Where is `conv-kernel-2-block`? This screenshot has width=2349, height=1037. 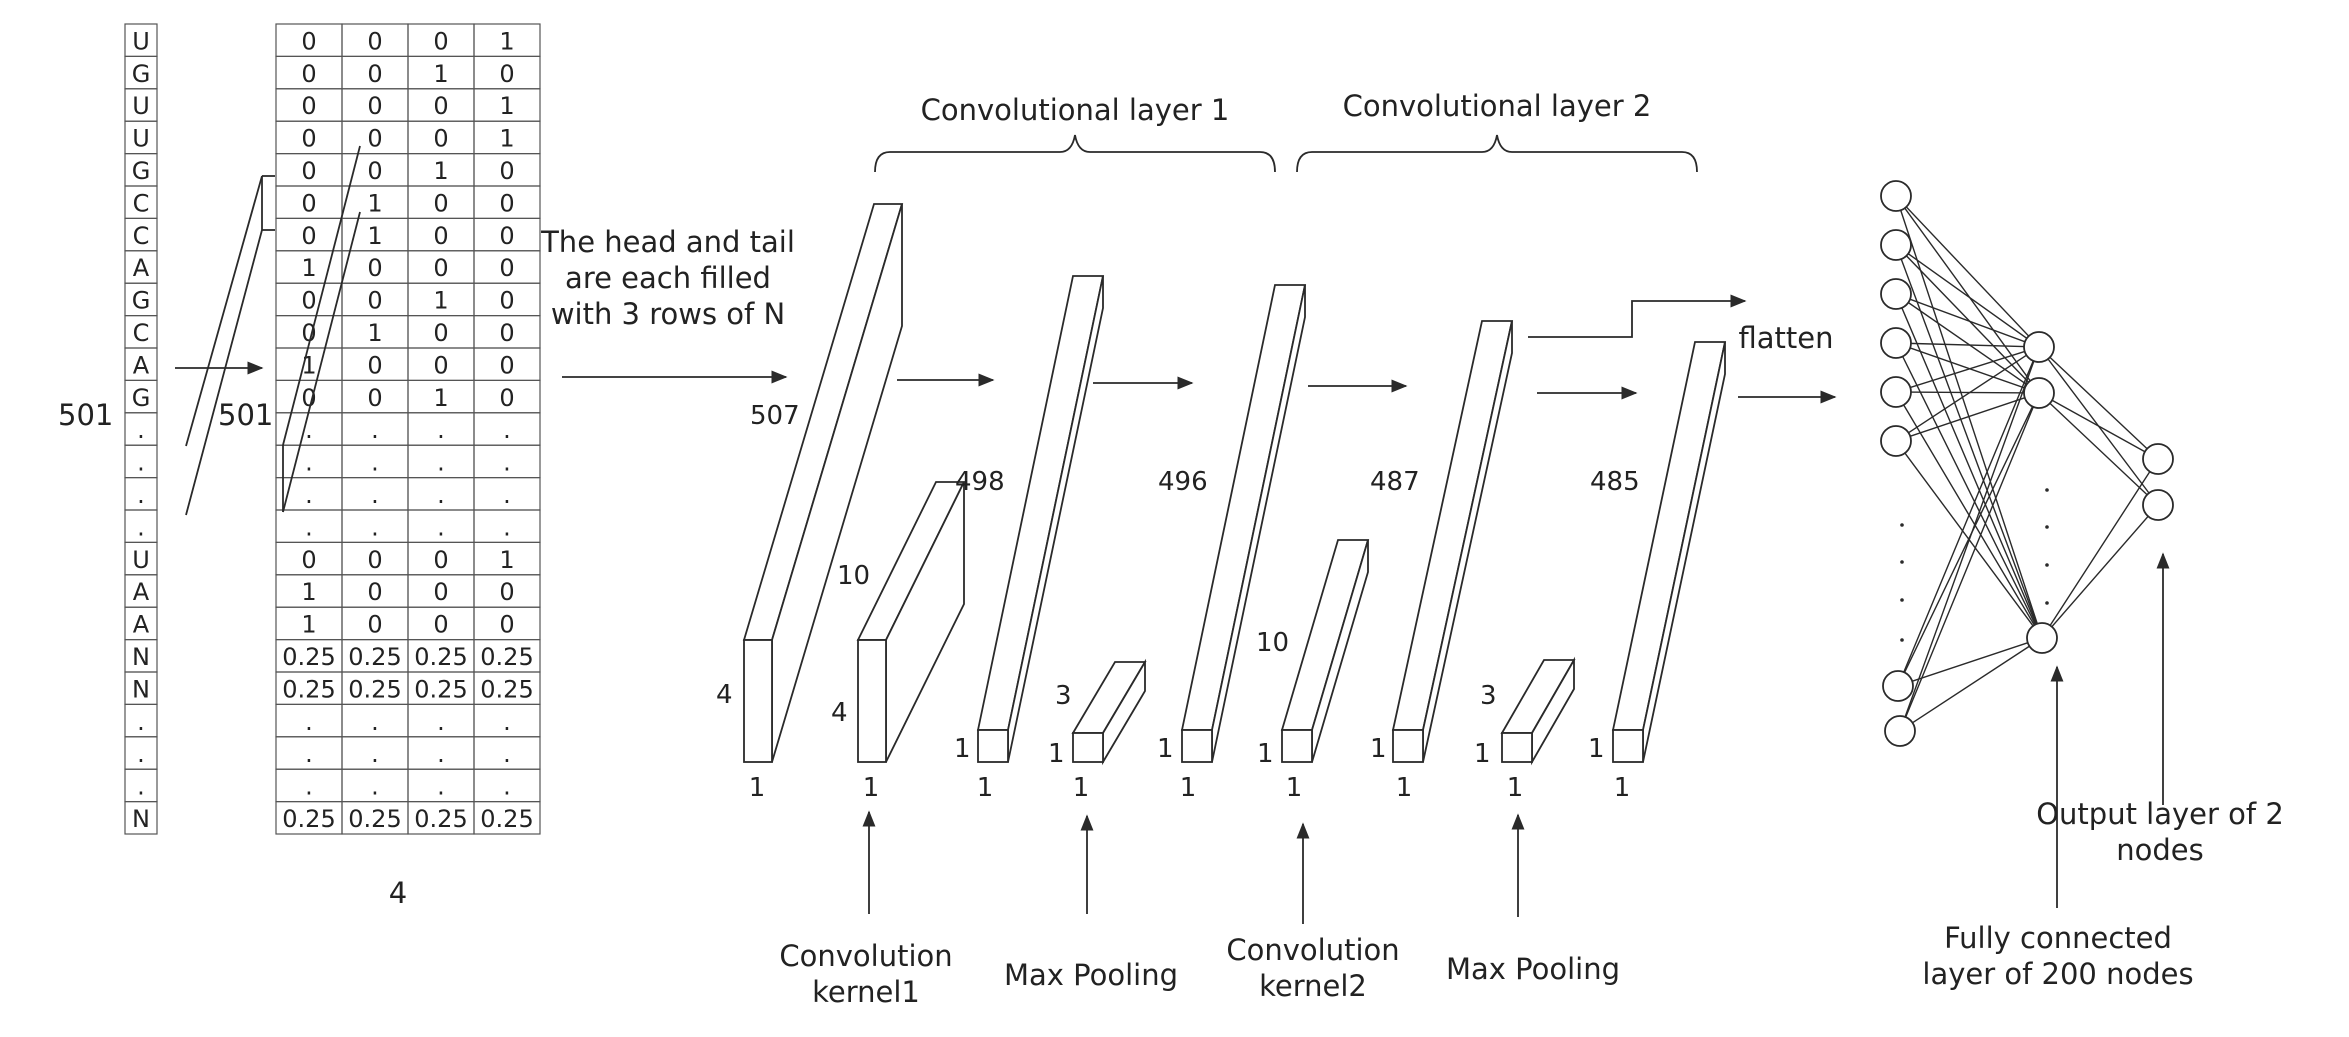 conv-kernel-2-block is located at coordinates (1325, 651).